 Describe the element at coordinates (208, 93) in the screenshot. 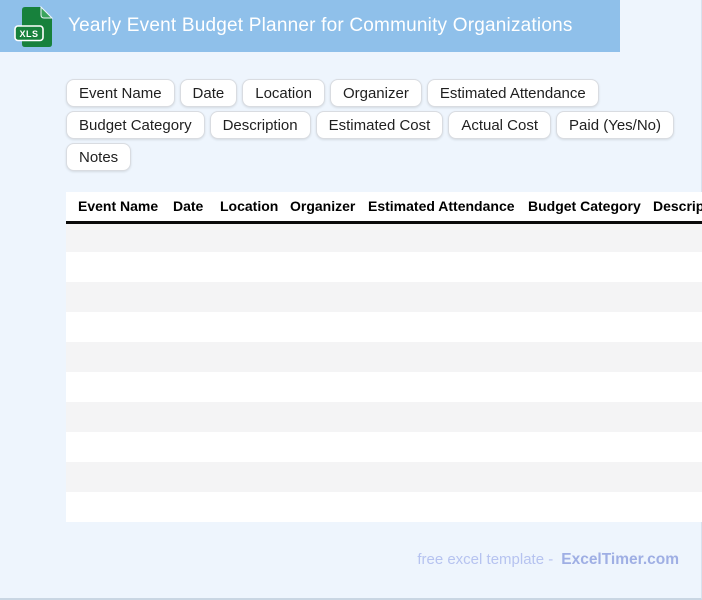

I see `field-chip-date: Date` at that location.